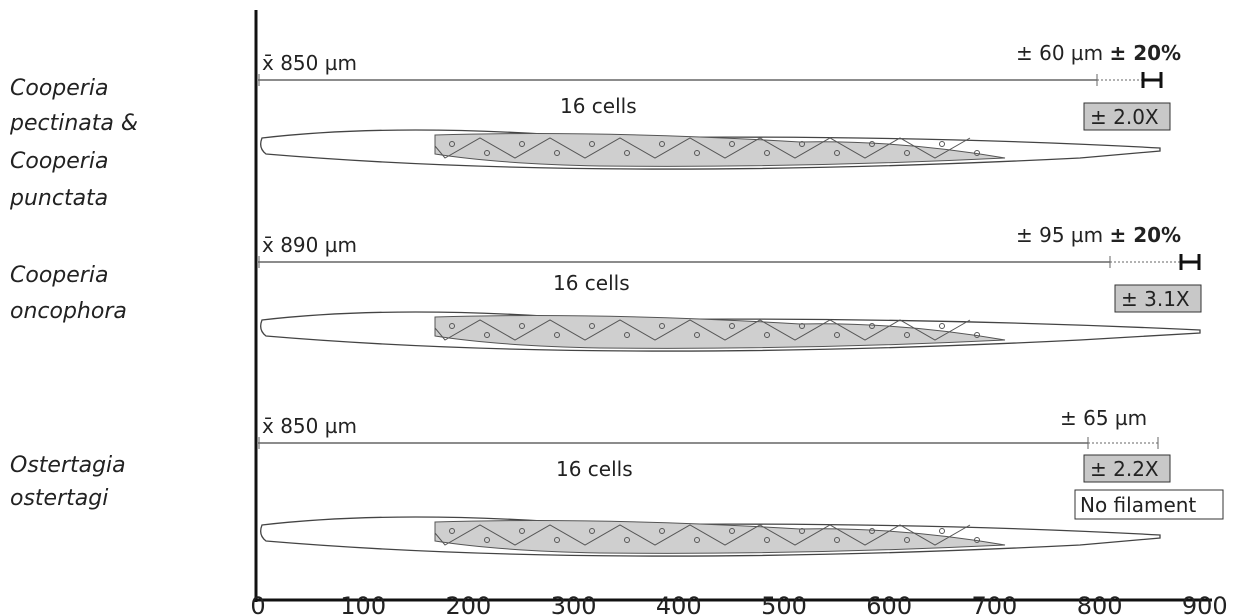 The height and width of the screenshot is (616, 1236). What do you see at coordinates (784, 604) in the screenshot?
I see `x-tick-label: 500` at bounding box center [784, 604].